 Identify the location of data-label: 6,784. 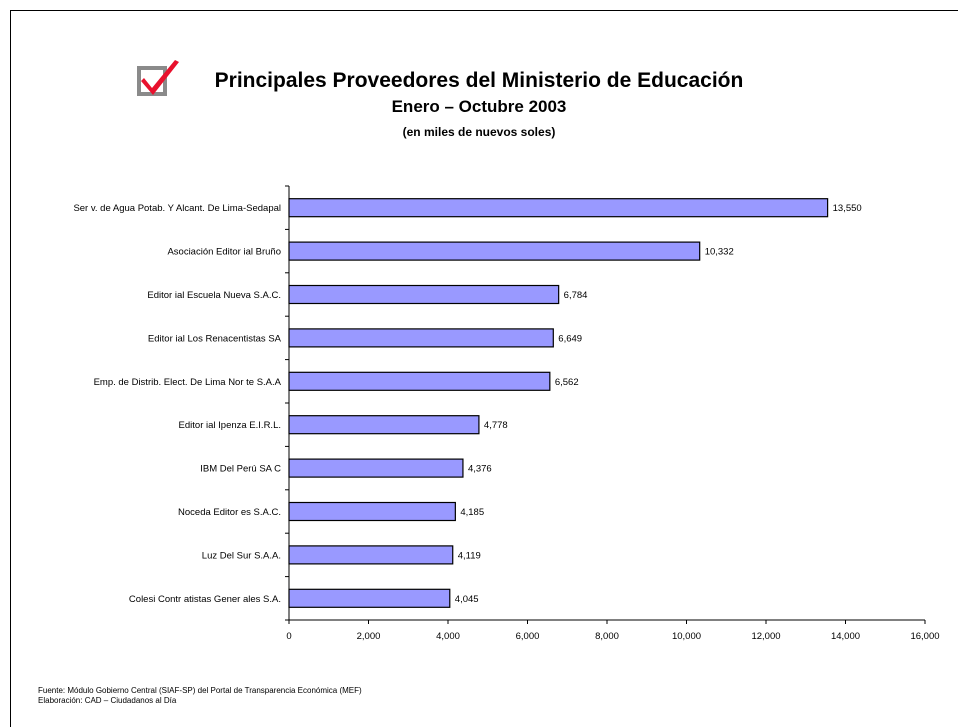
(576, 295).